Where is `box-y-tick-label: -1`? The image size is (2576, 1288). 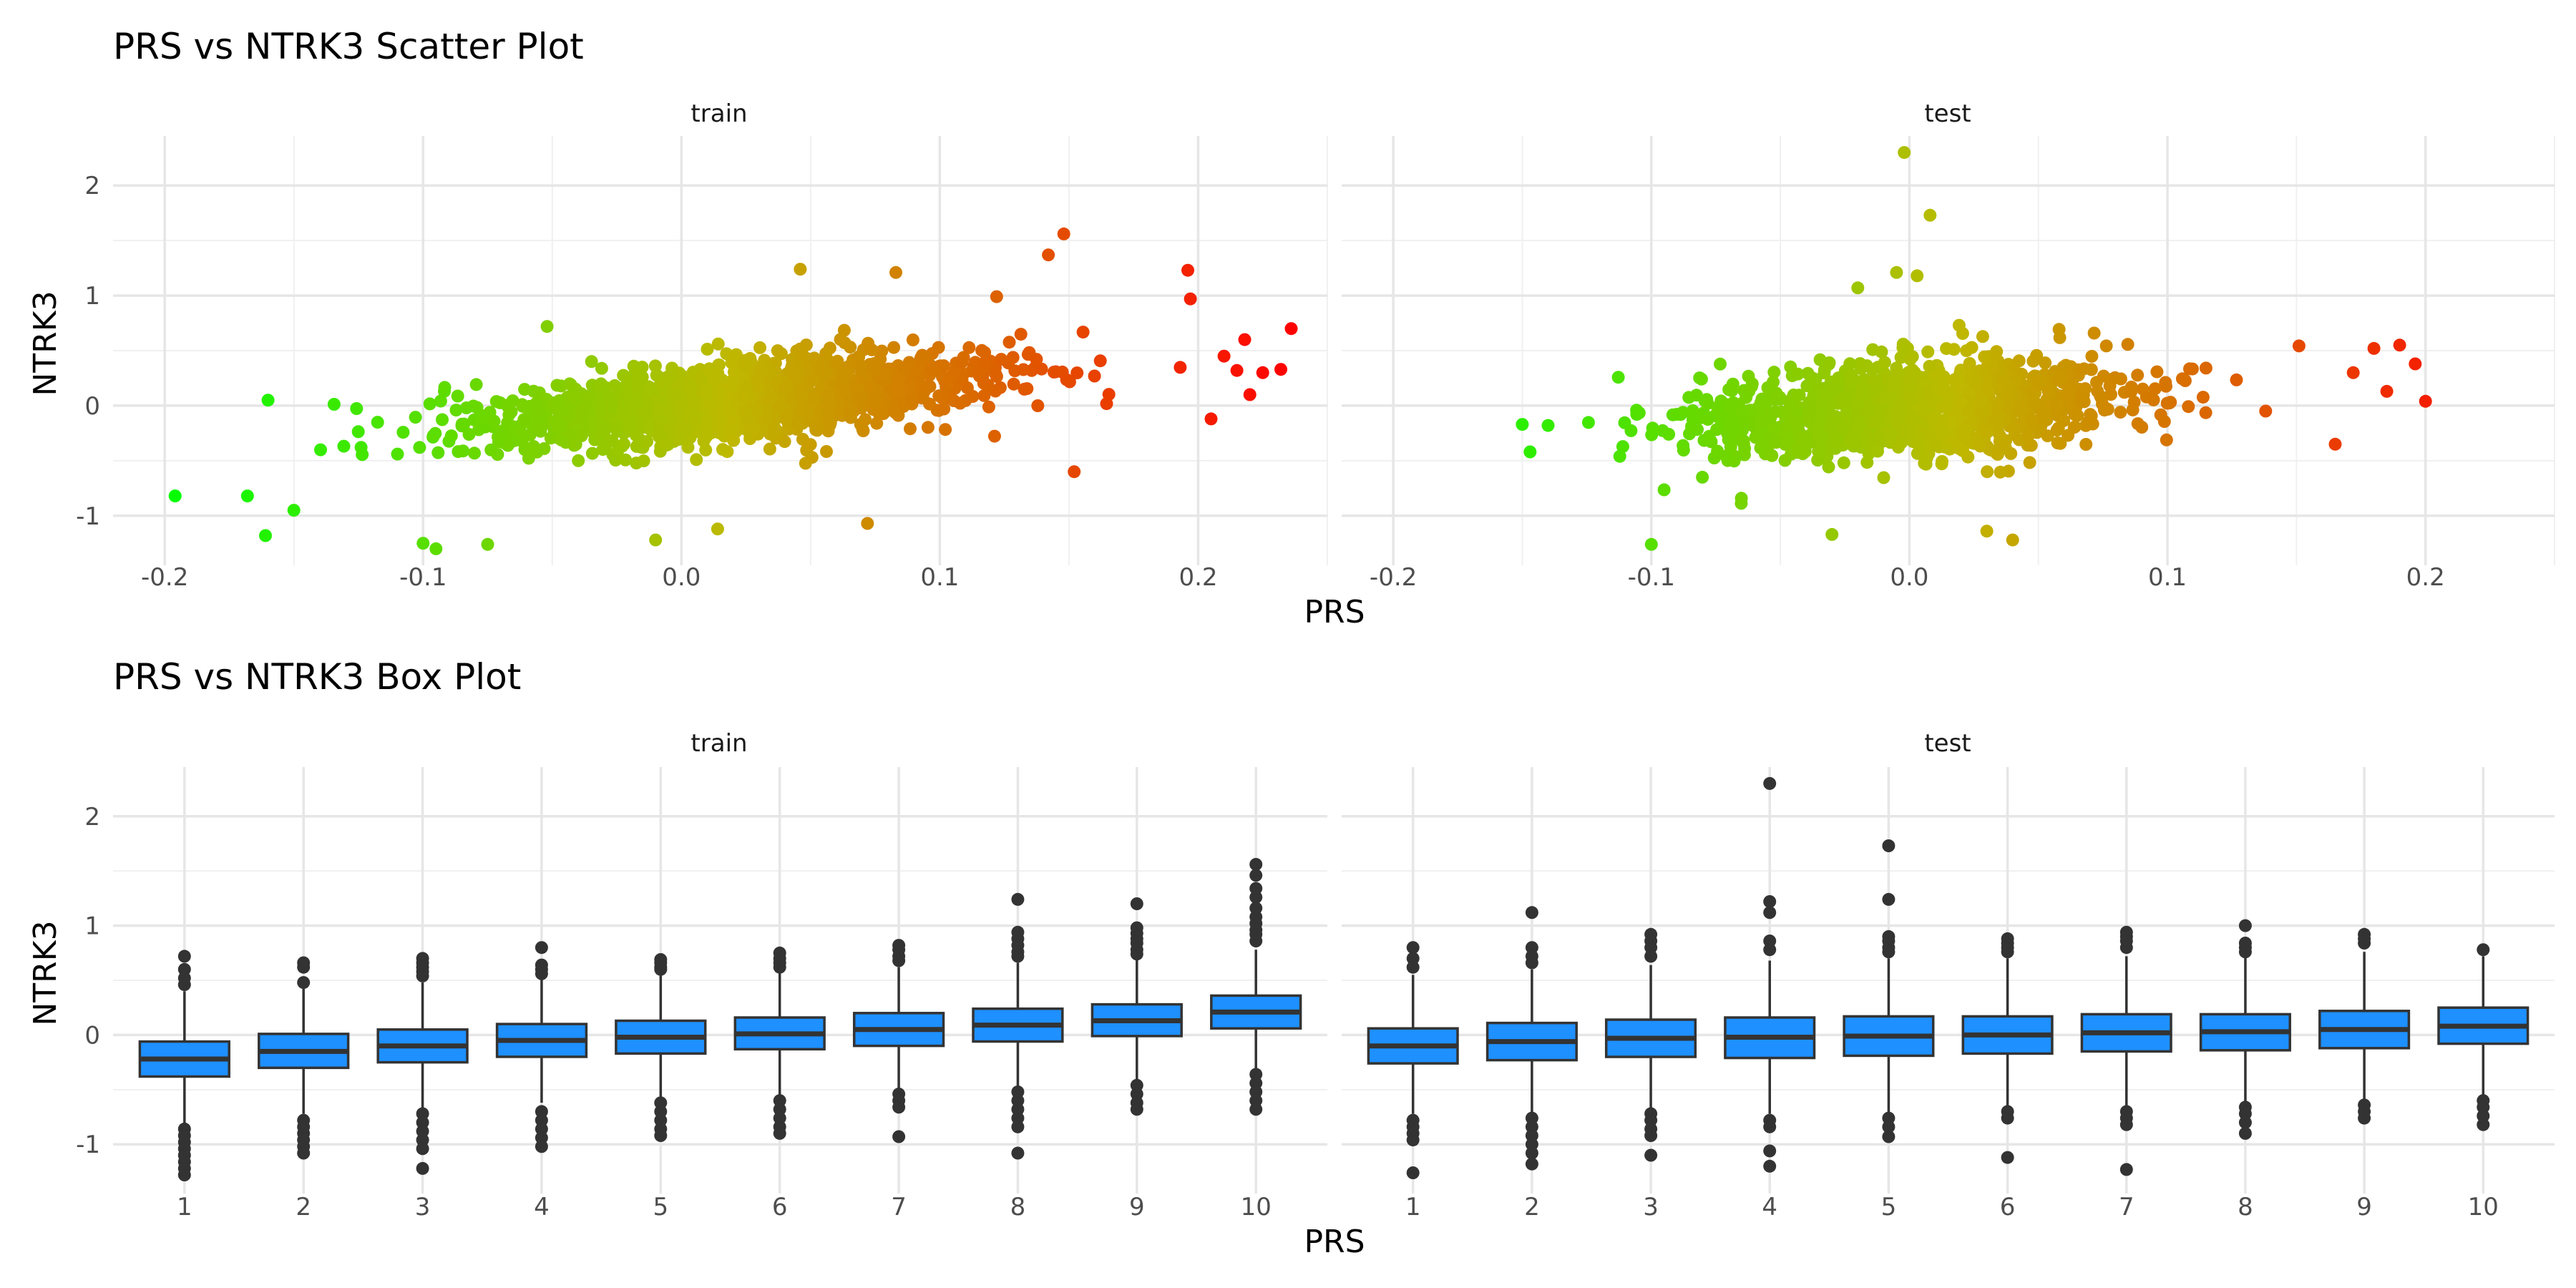 box-y-tick-label: -1 is located at coordinates (88, 1145).